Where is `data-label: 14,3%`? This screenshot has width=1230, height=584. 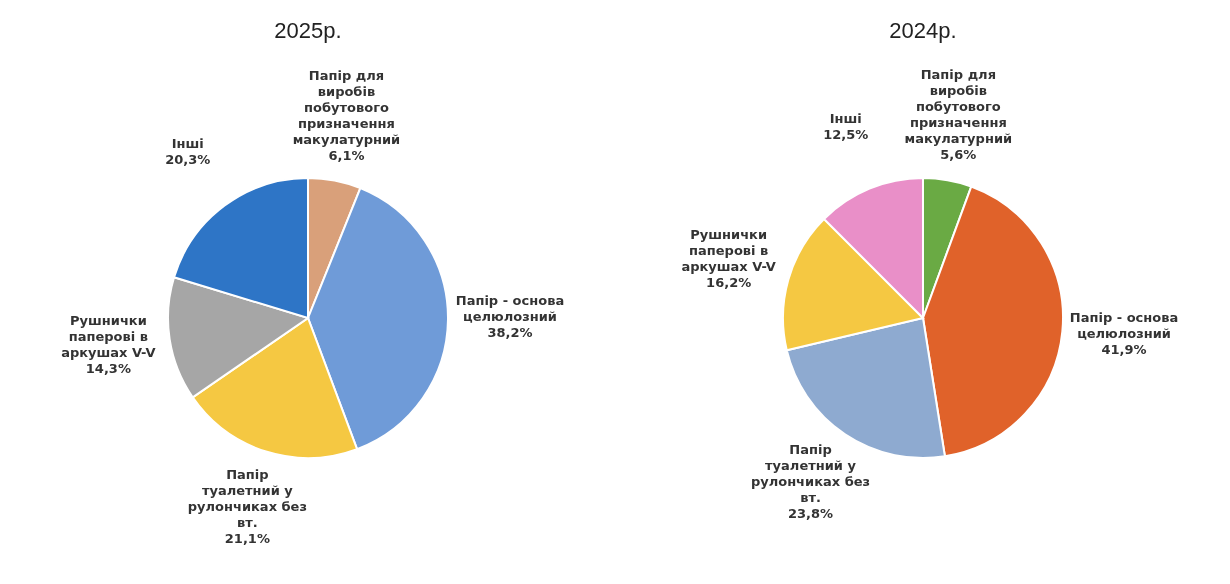 data-label: 14,3% is located at coordinates (108, 368).